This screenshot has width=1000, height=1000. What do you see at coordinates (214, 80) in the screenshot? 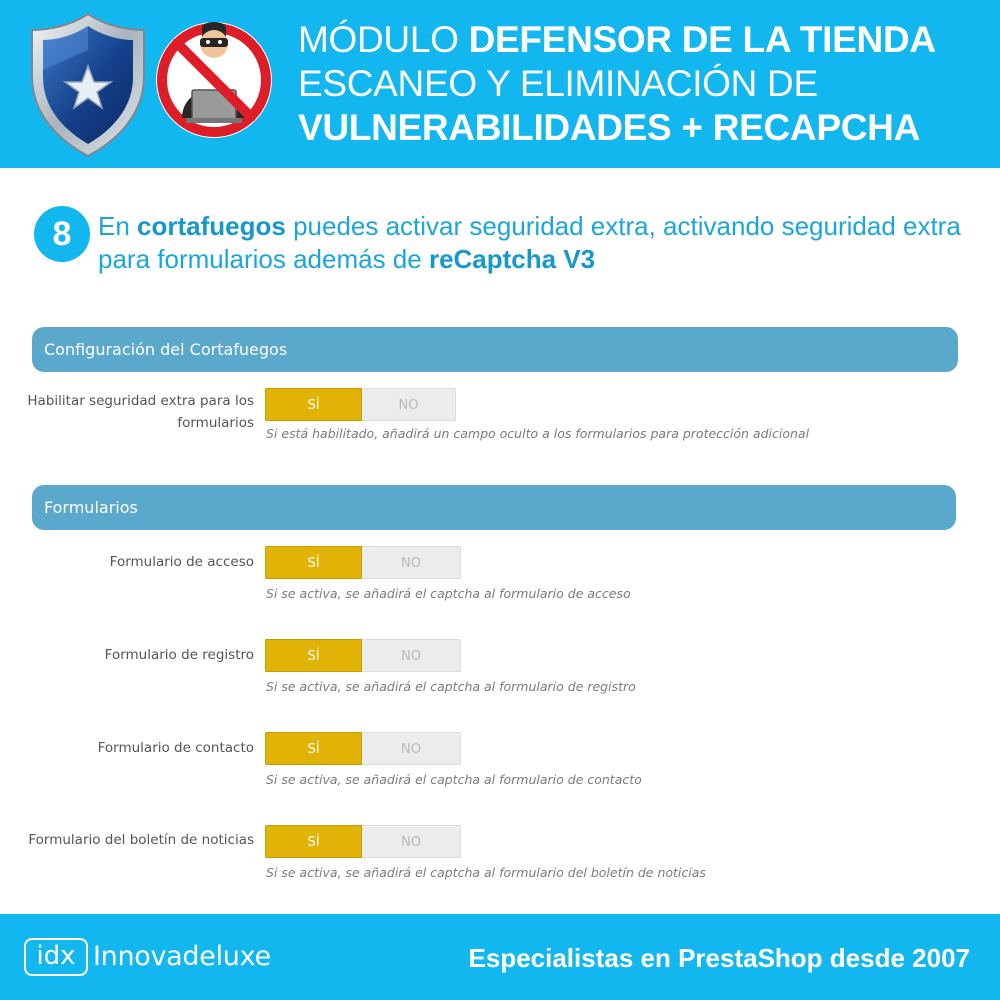
I see `forbidden-hacker-icon` at bounding box center [214, 80].